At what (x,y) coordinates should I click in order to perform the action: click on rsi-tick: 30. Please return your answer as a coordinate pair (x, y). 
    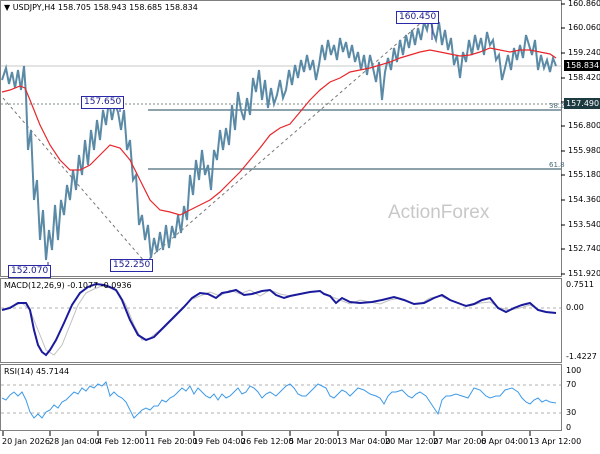
    Looking at the image, I should click on (571, 412).